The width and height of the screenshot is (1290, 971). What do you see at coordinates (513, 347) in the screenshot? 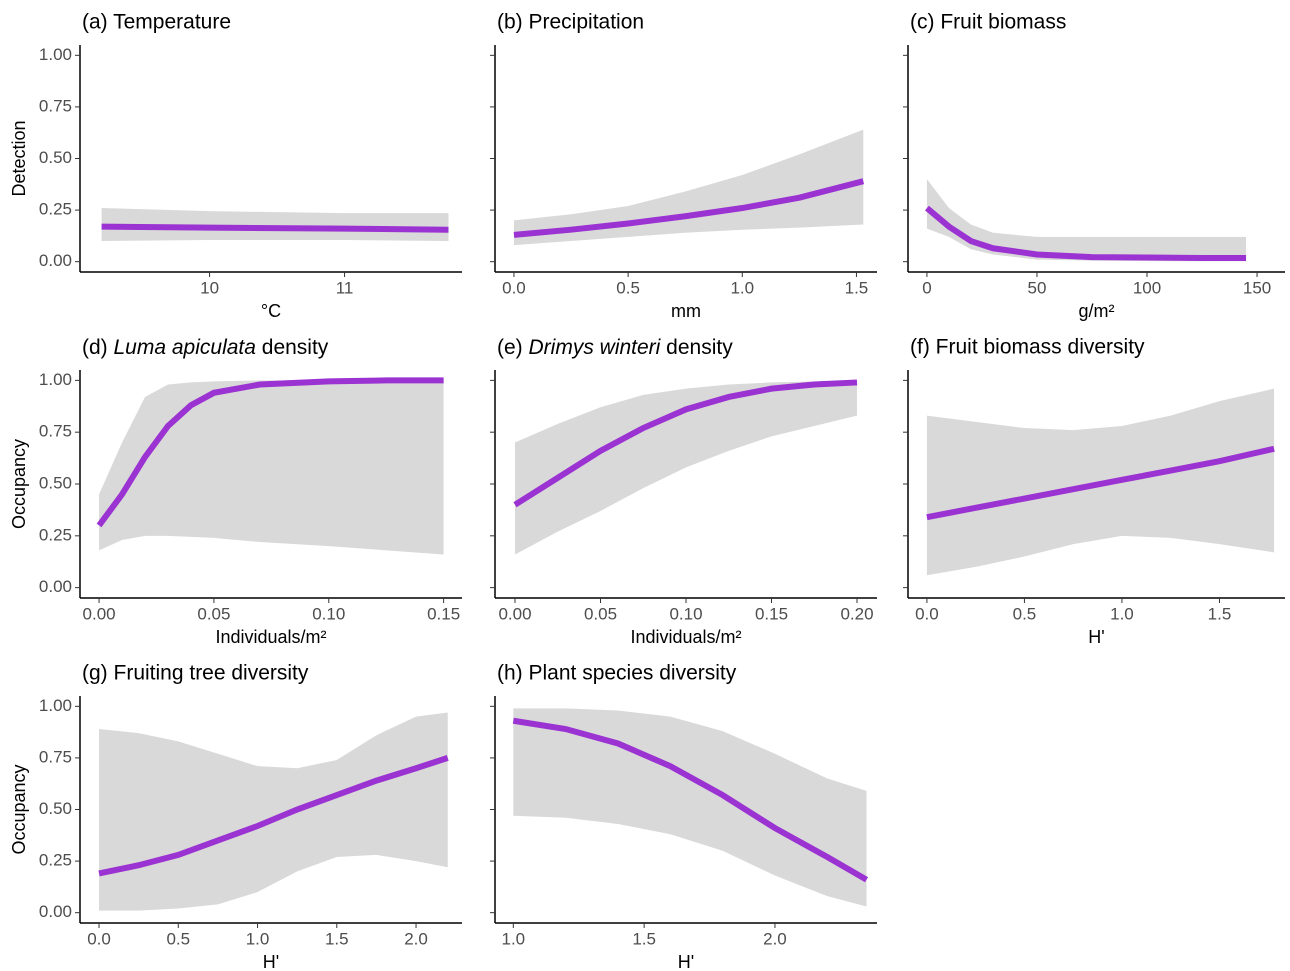
I see `title-part: (e)` at bounding box center [513, 347].